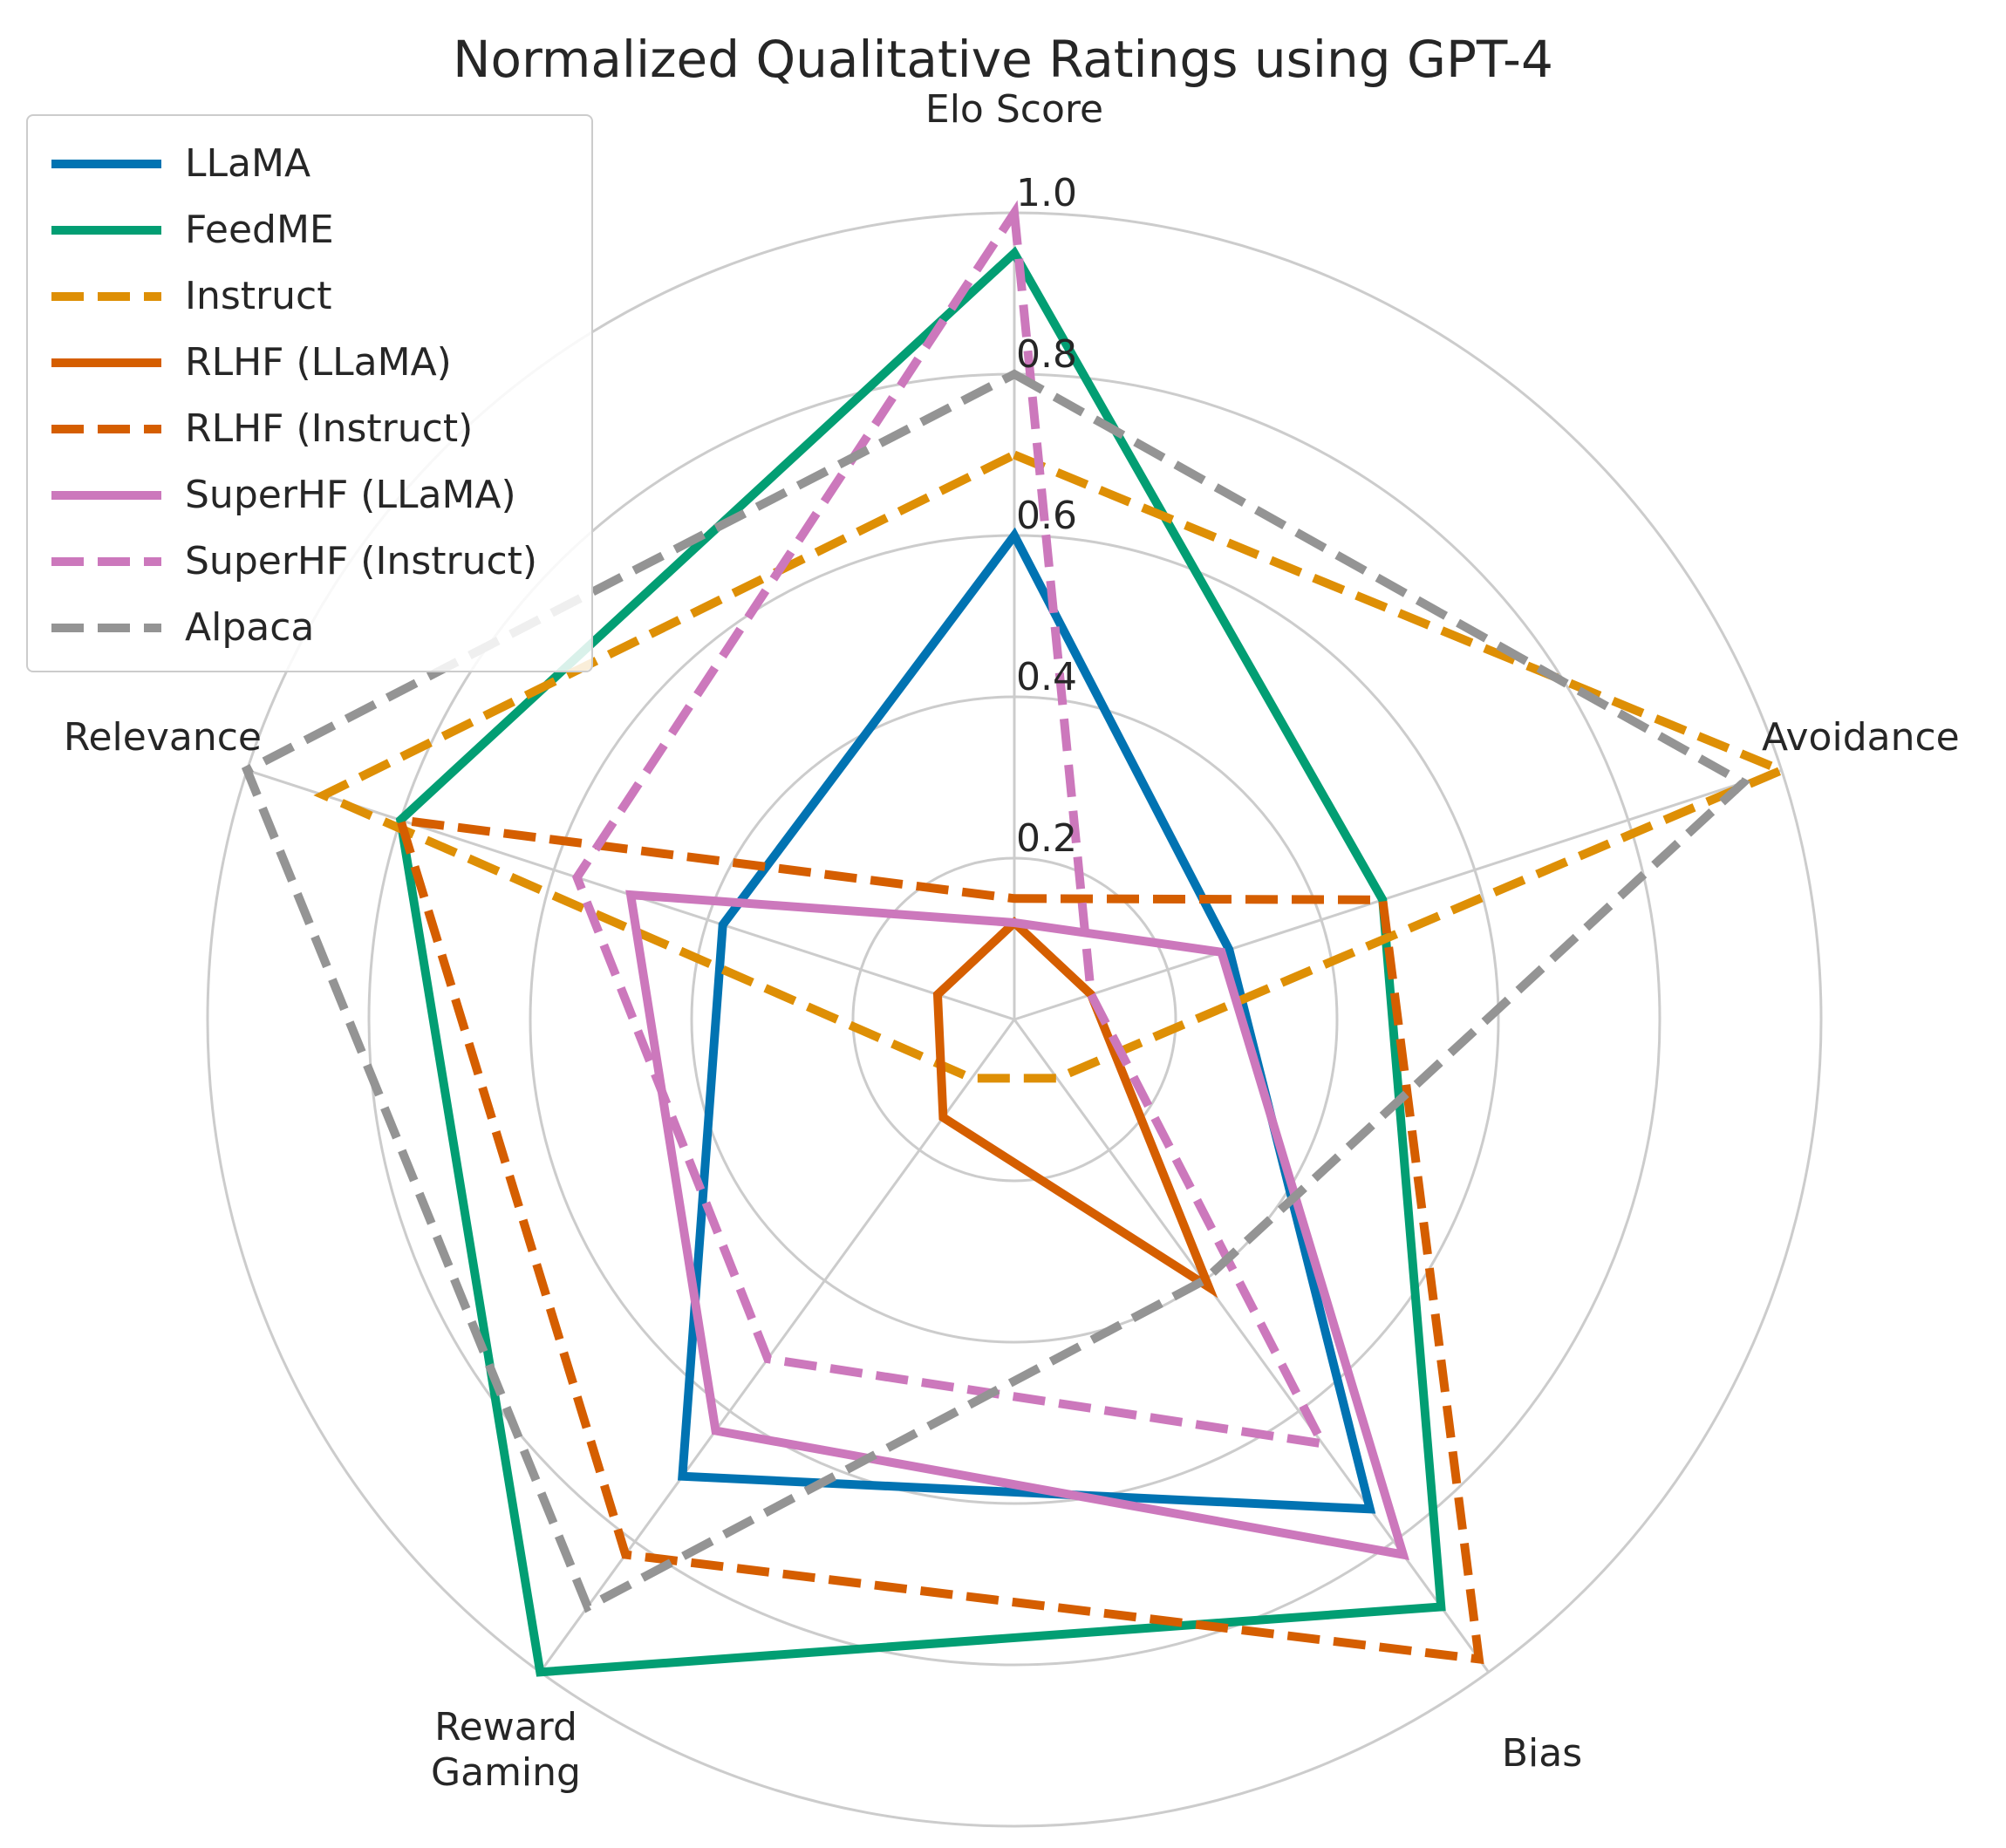  I want to click on legend-item: SuperHF (LLaMA), so click(309, 495).